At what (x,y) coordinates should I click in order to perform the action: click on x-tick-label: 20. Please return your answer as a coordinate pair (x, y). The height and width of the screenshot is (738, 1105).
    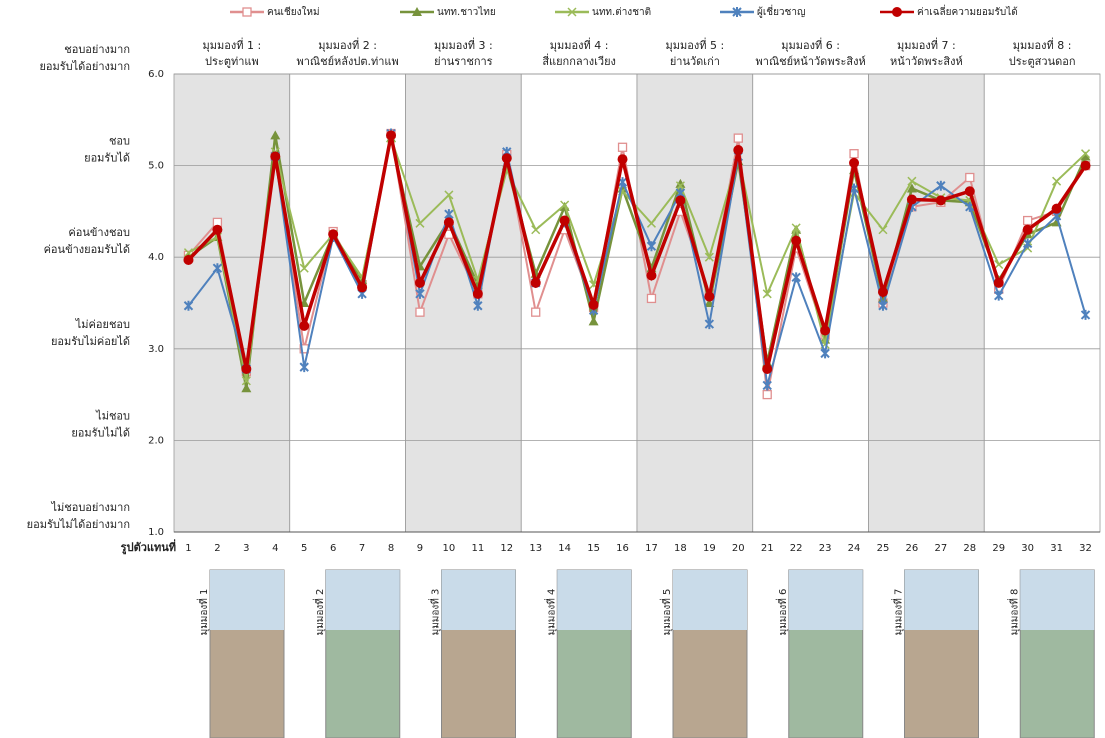
    Looking at the image, I should click on (738, 548).